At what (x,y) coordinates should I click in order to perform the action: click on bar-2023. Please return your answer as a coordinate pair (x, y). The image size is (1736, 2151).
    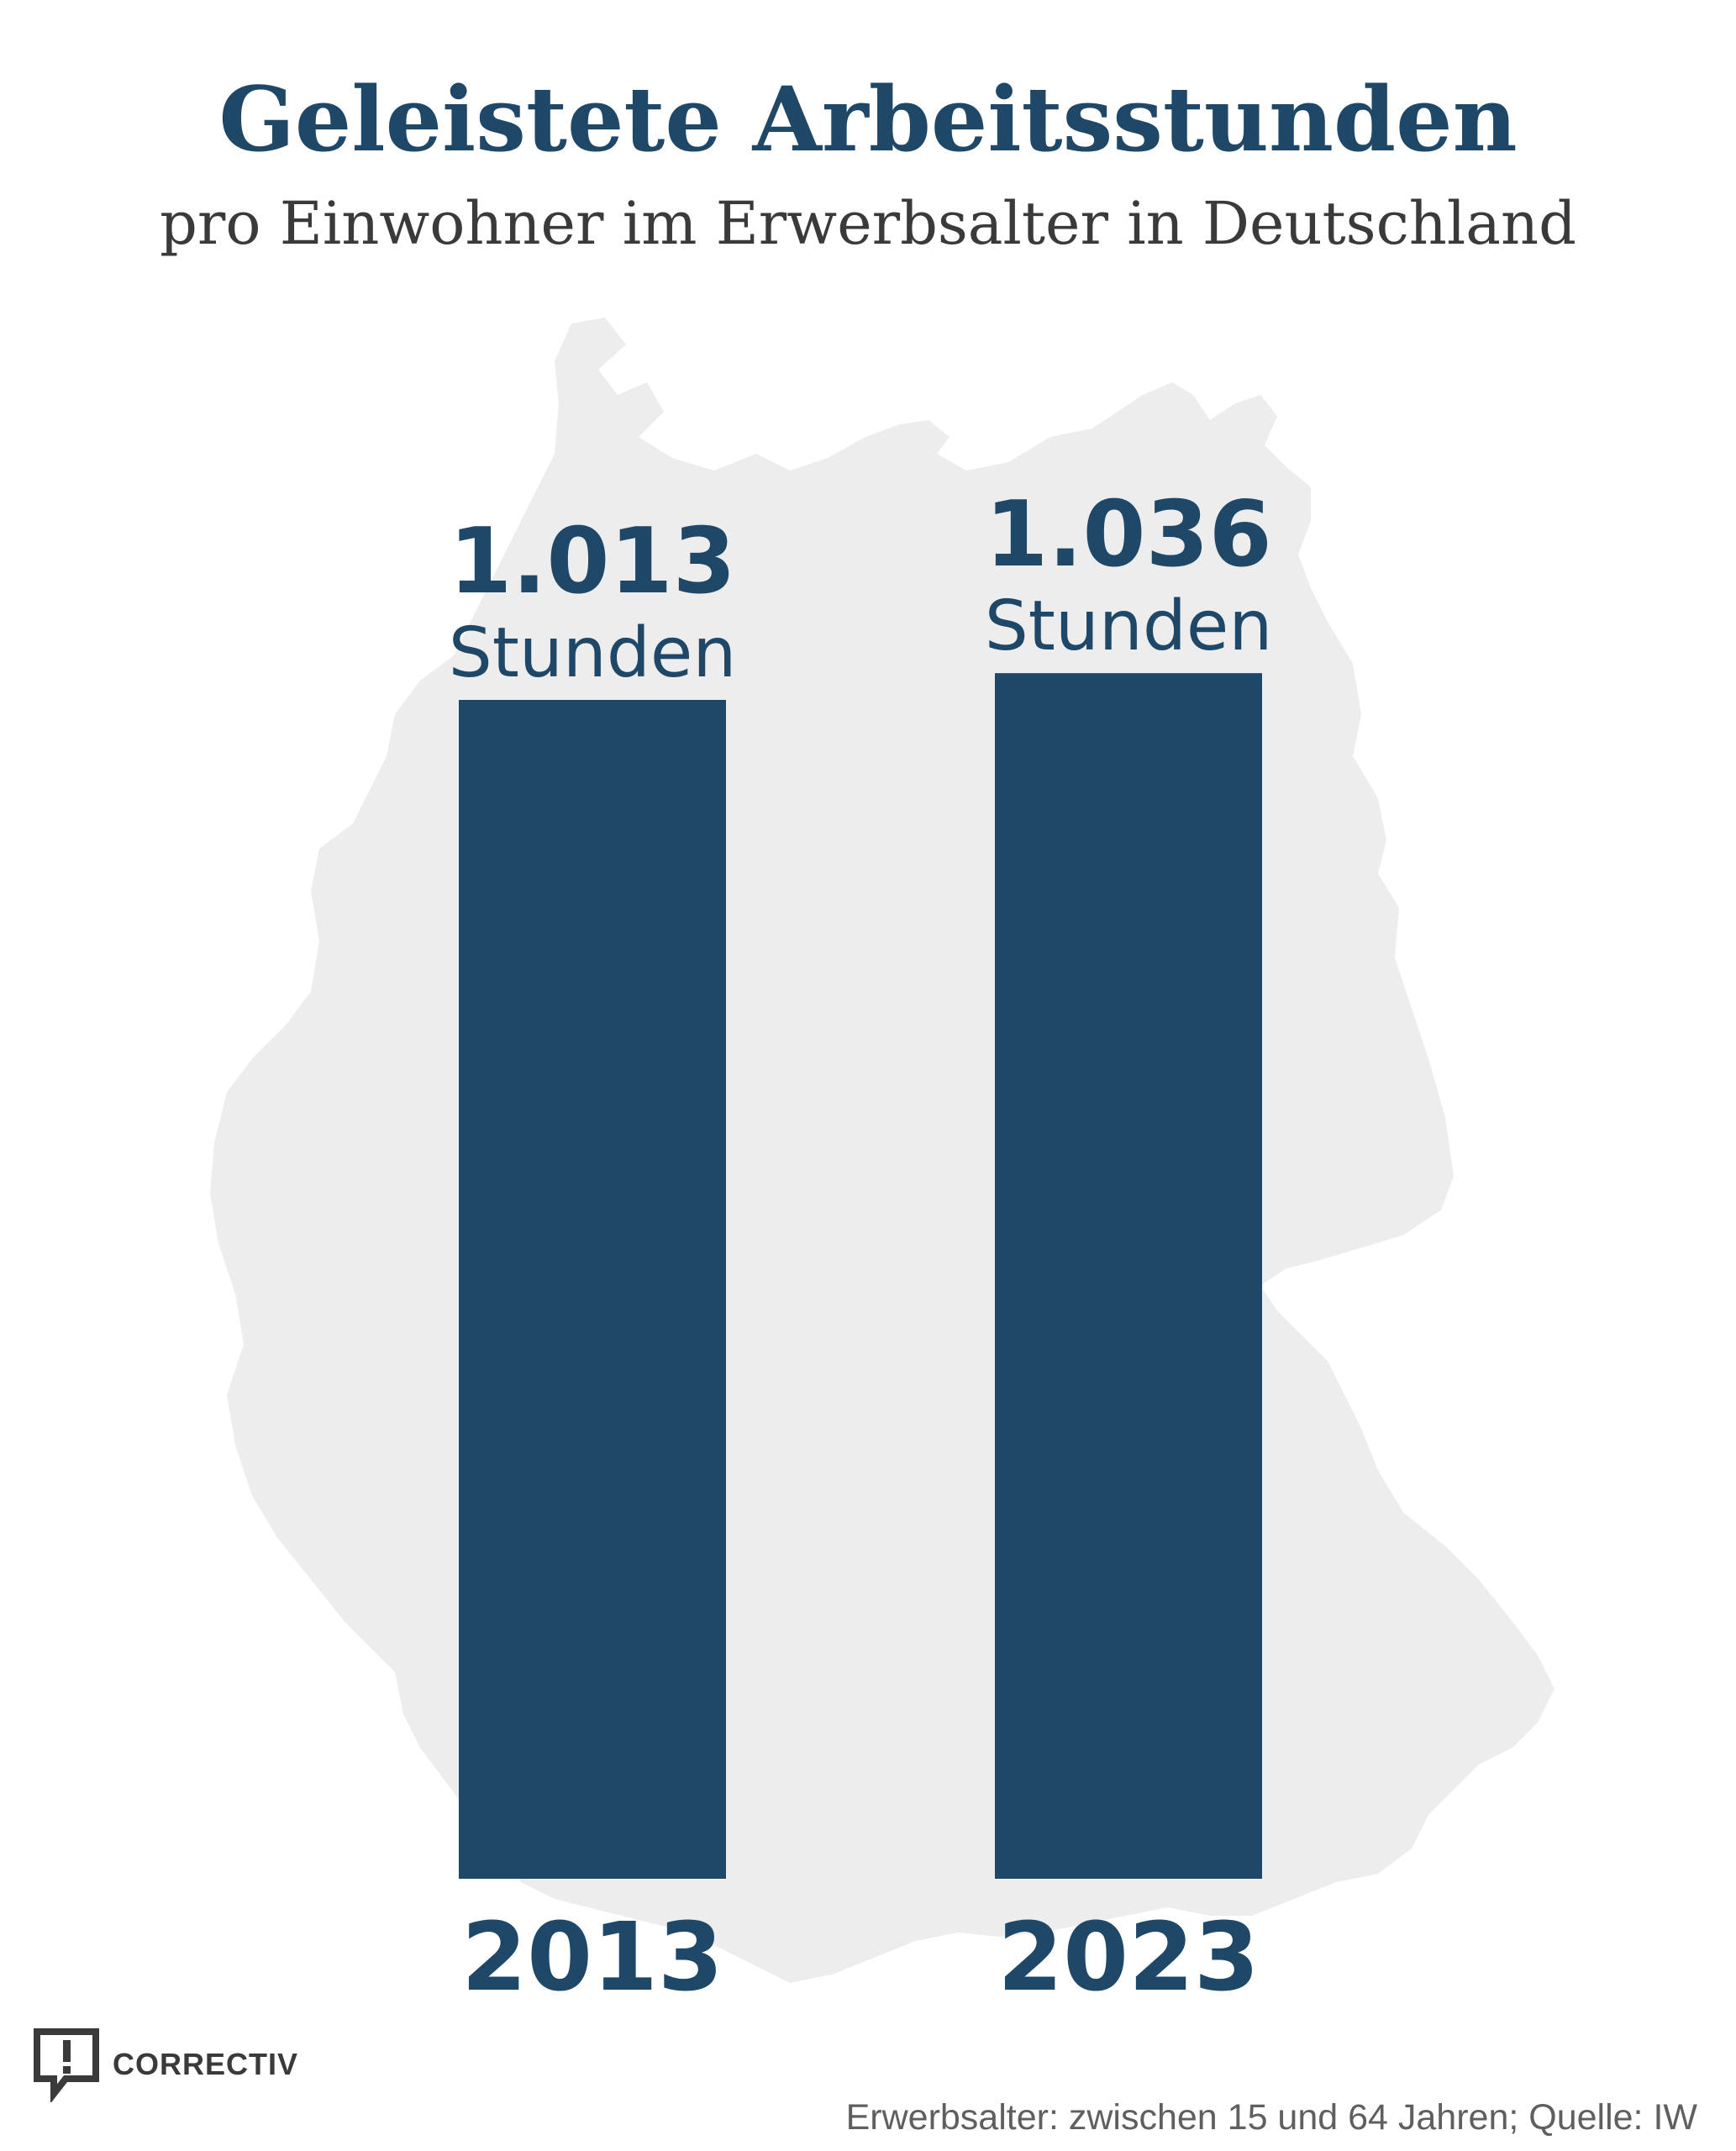
    Looking at the image, I should click on (1128, 1276).